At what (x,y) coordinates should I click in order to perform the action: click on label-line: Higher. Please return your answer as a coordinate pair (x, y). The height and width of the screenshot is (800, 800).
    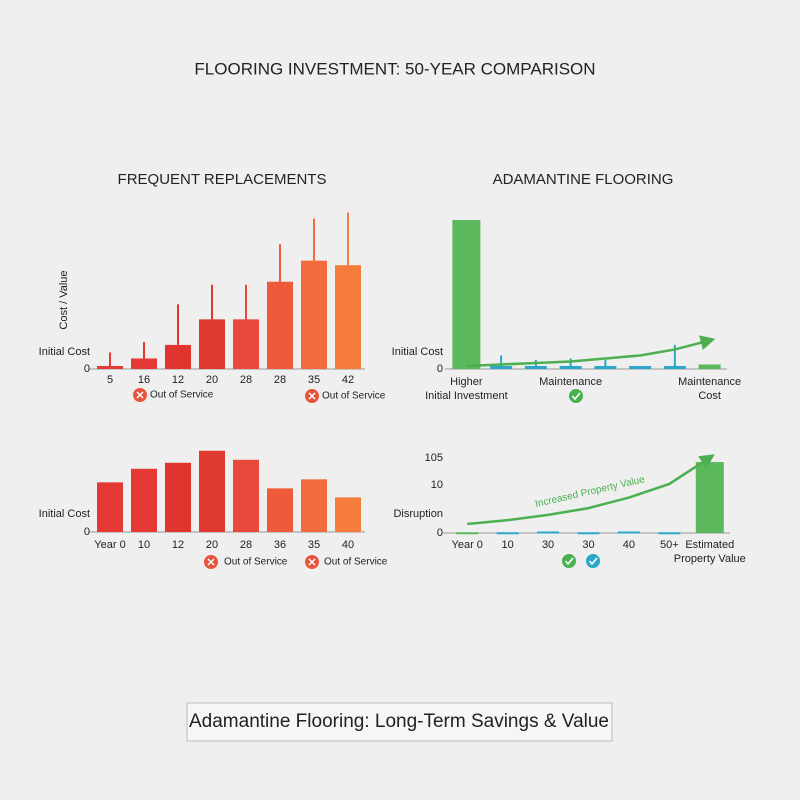
    Looking at the image, I should click on (466, 382).